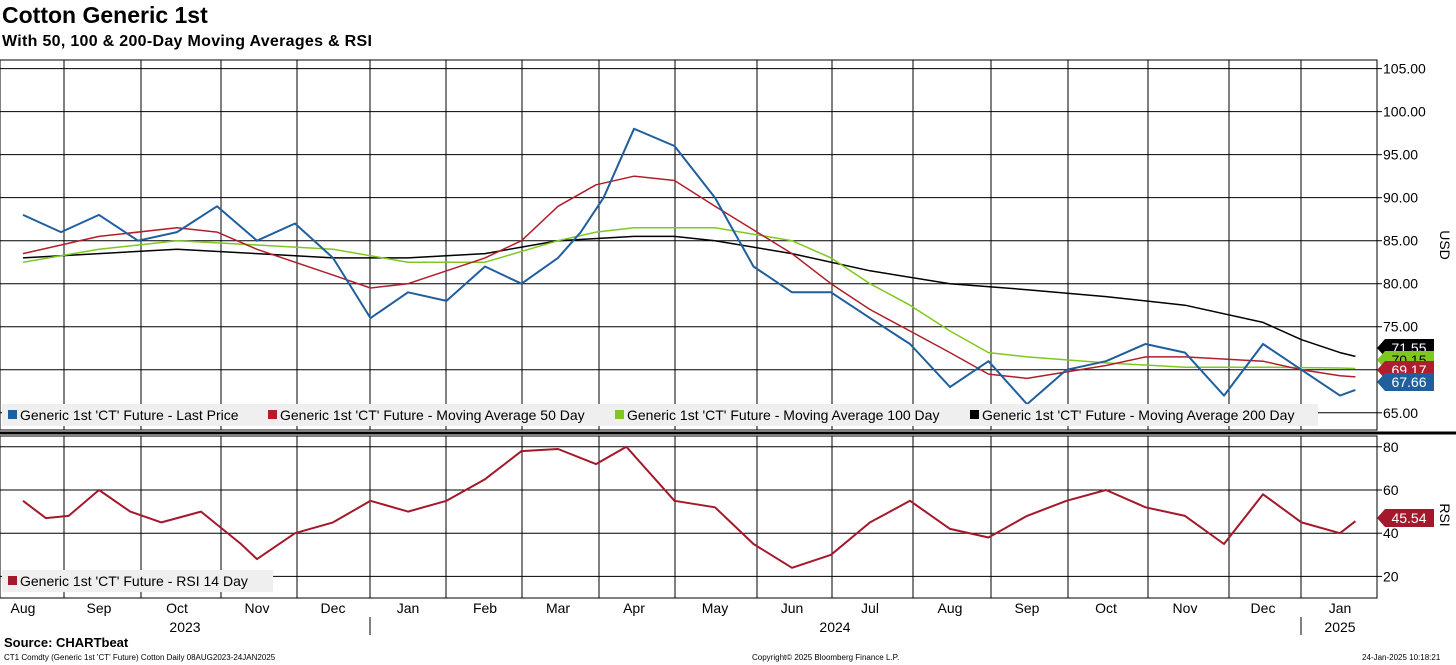 The height and width of the screenshot is (665, 1456). I want to click on rsi-tick-label: 60, so click(1391, 490).